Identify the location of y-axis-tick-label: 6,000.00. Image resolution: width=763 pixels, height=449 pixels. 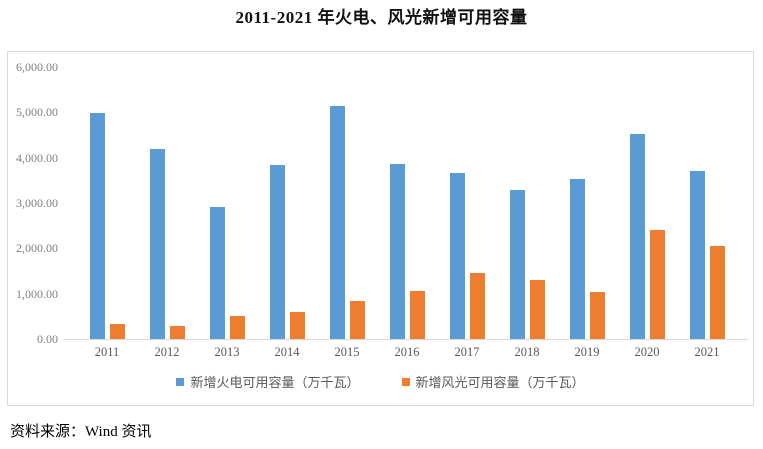
(37, 67).